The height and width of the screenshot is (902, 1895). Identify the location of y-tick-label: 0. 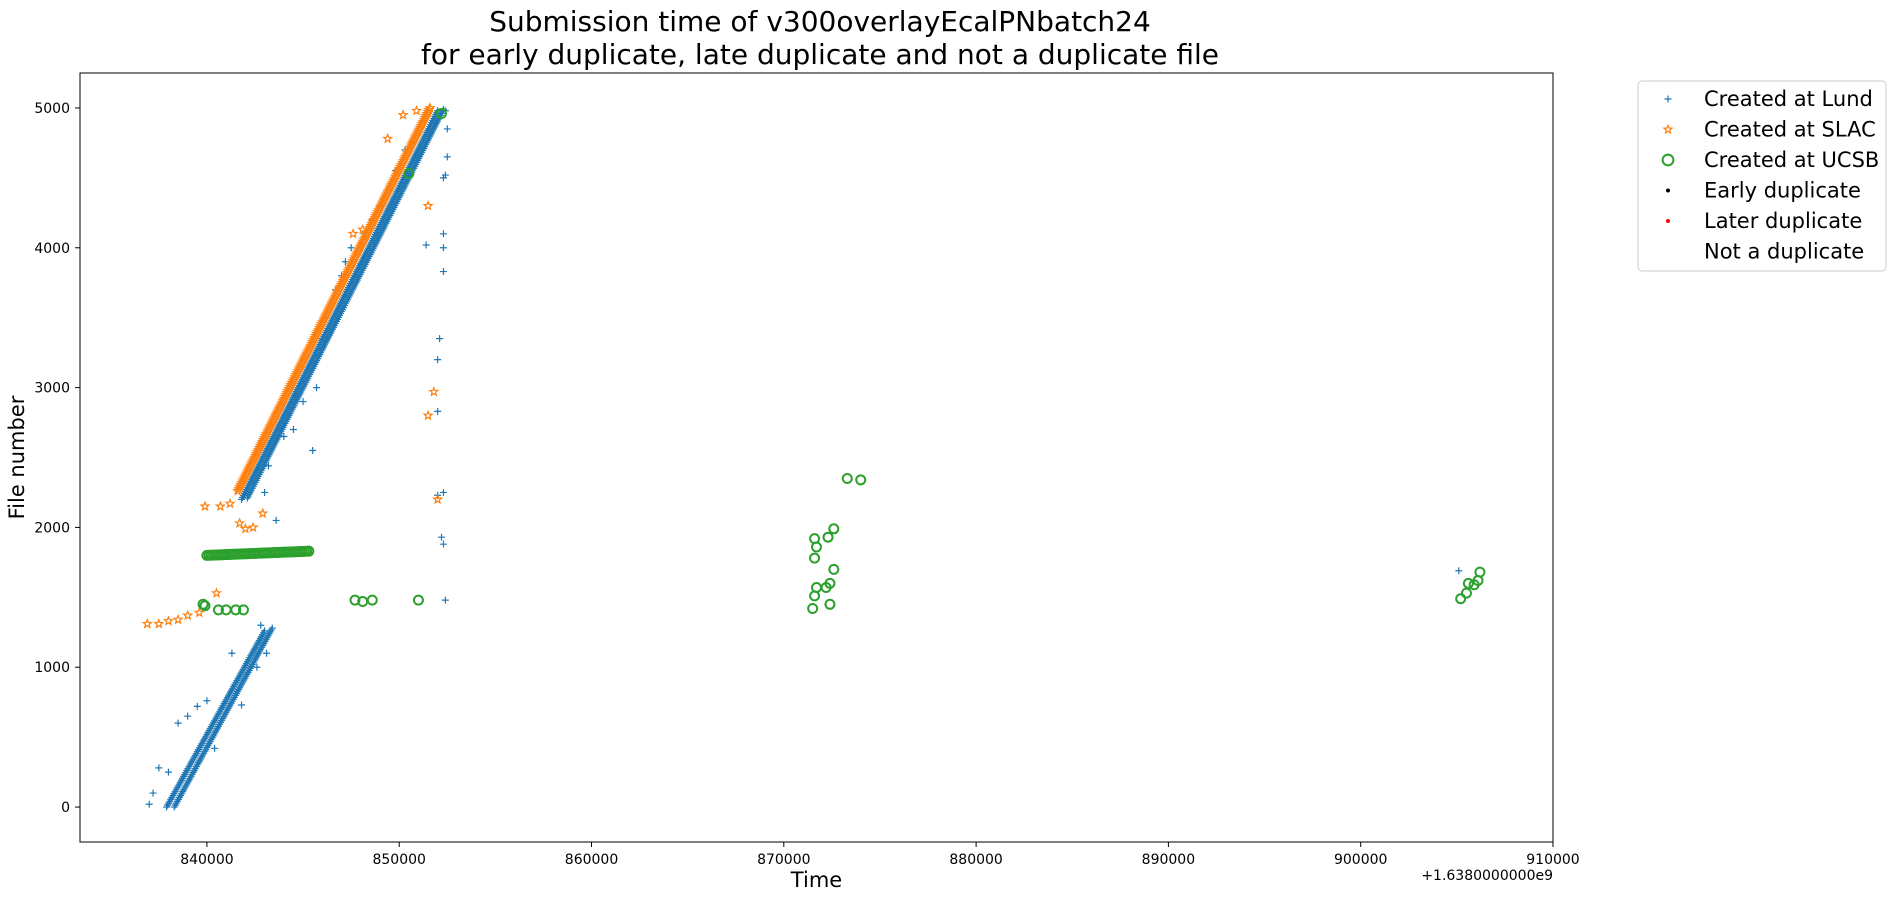
(65, 808).